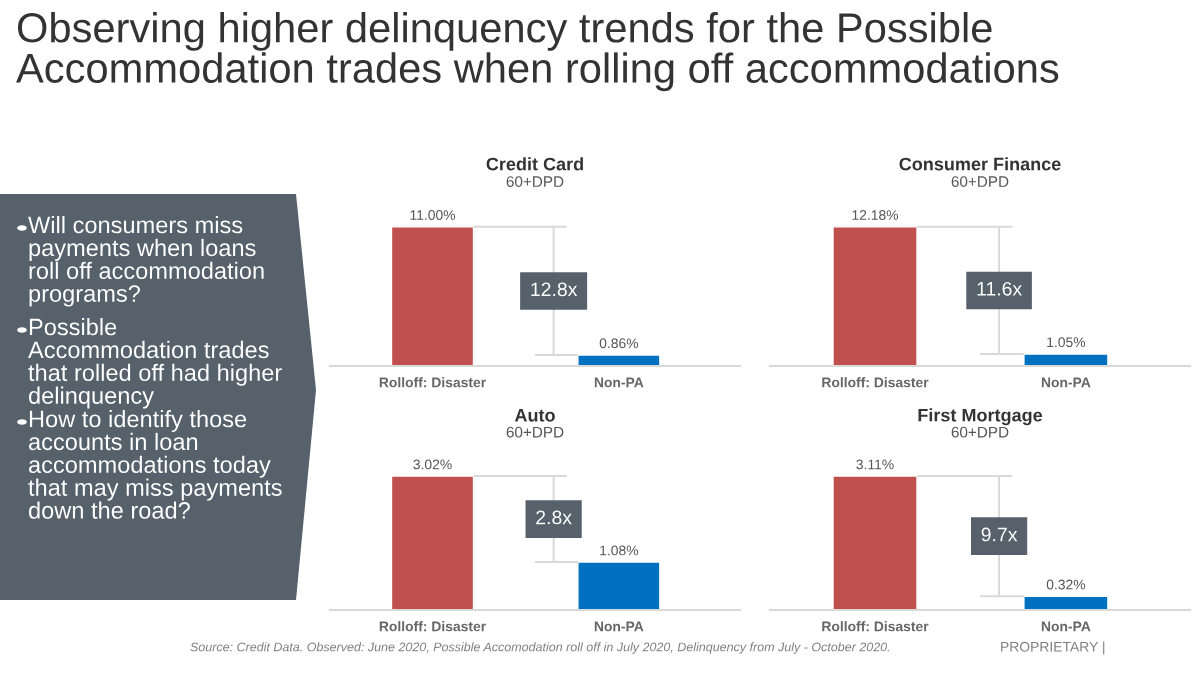 The height and width of the screenshot is (676, 1200). What do you see at coordinates (554, 289) in the screenshot?
I see `annotation: 12.8x` at bounding box center [554, 289].